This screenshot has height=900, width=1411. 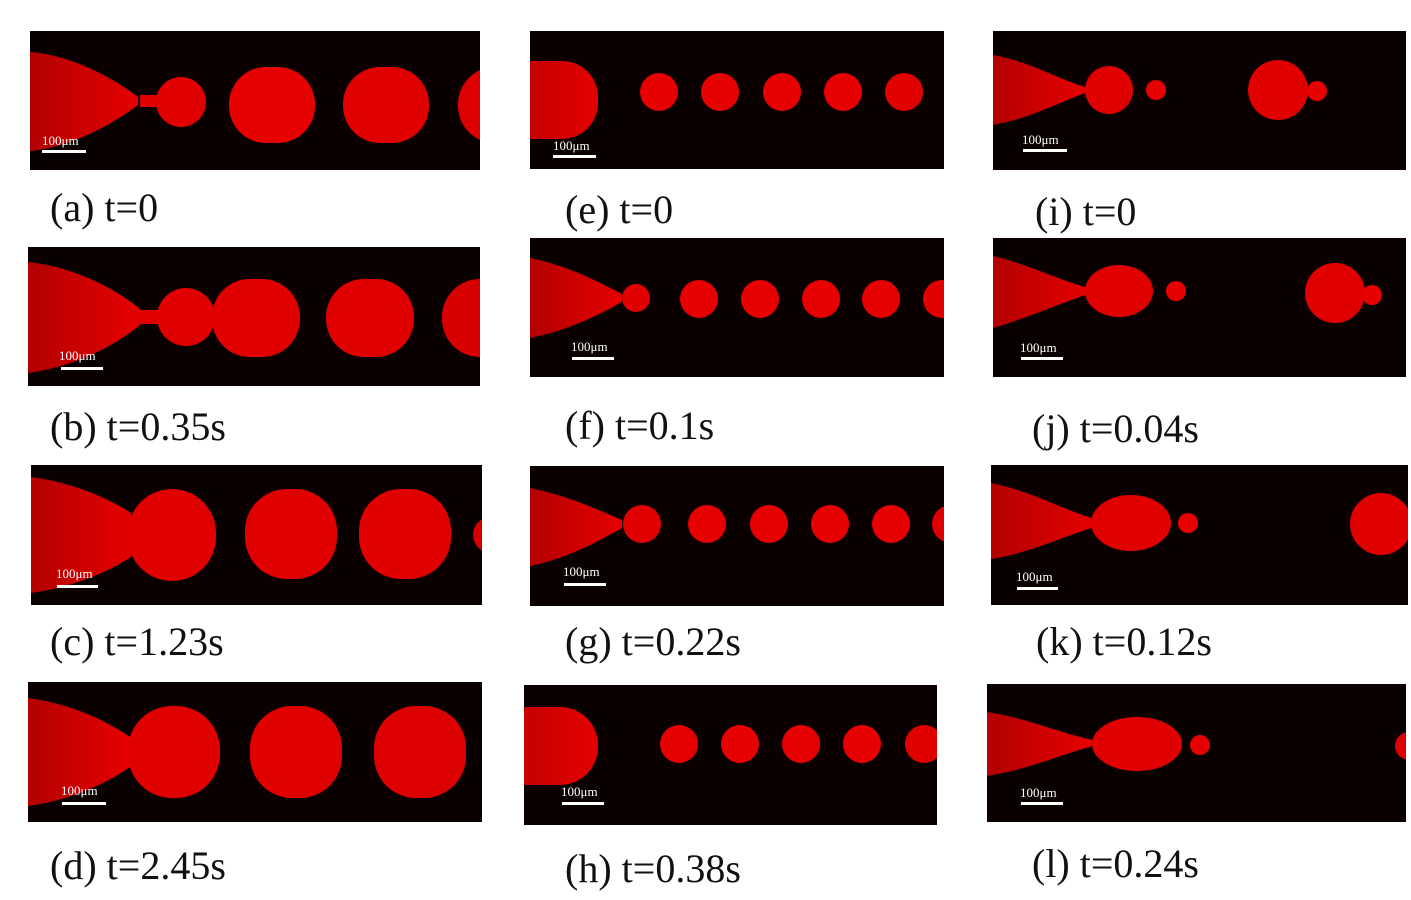 I want to click on panel-k-image: 100μm, so click(x=1199, y=535).